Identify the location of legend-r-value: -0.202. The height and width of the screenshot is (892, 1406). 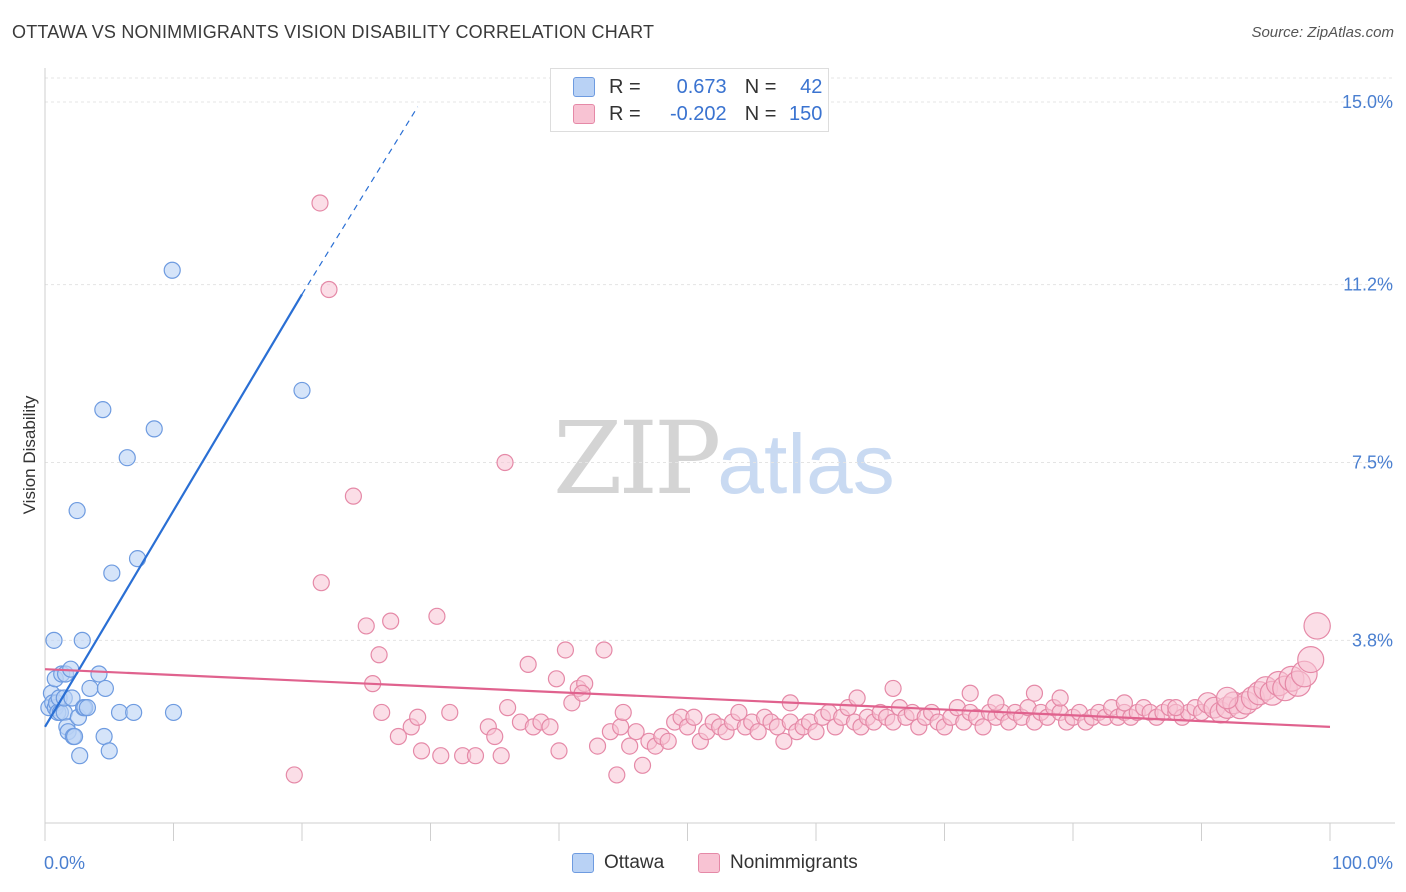
(698, 113).